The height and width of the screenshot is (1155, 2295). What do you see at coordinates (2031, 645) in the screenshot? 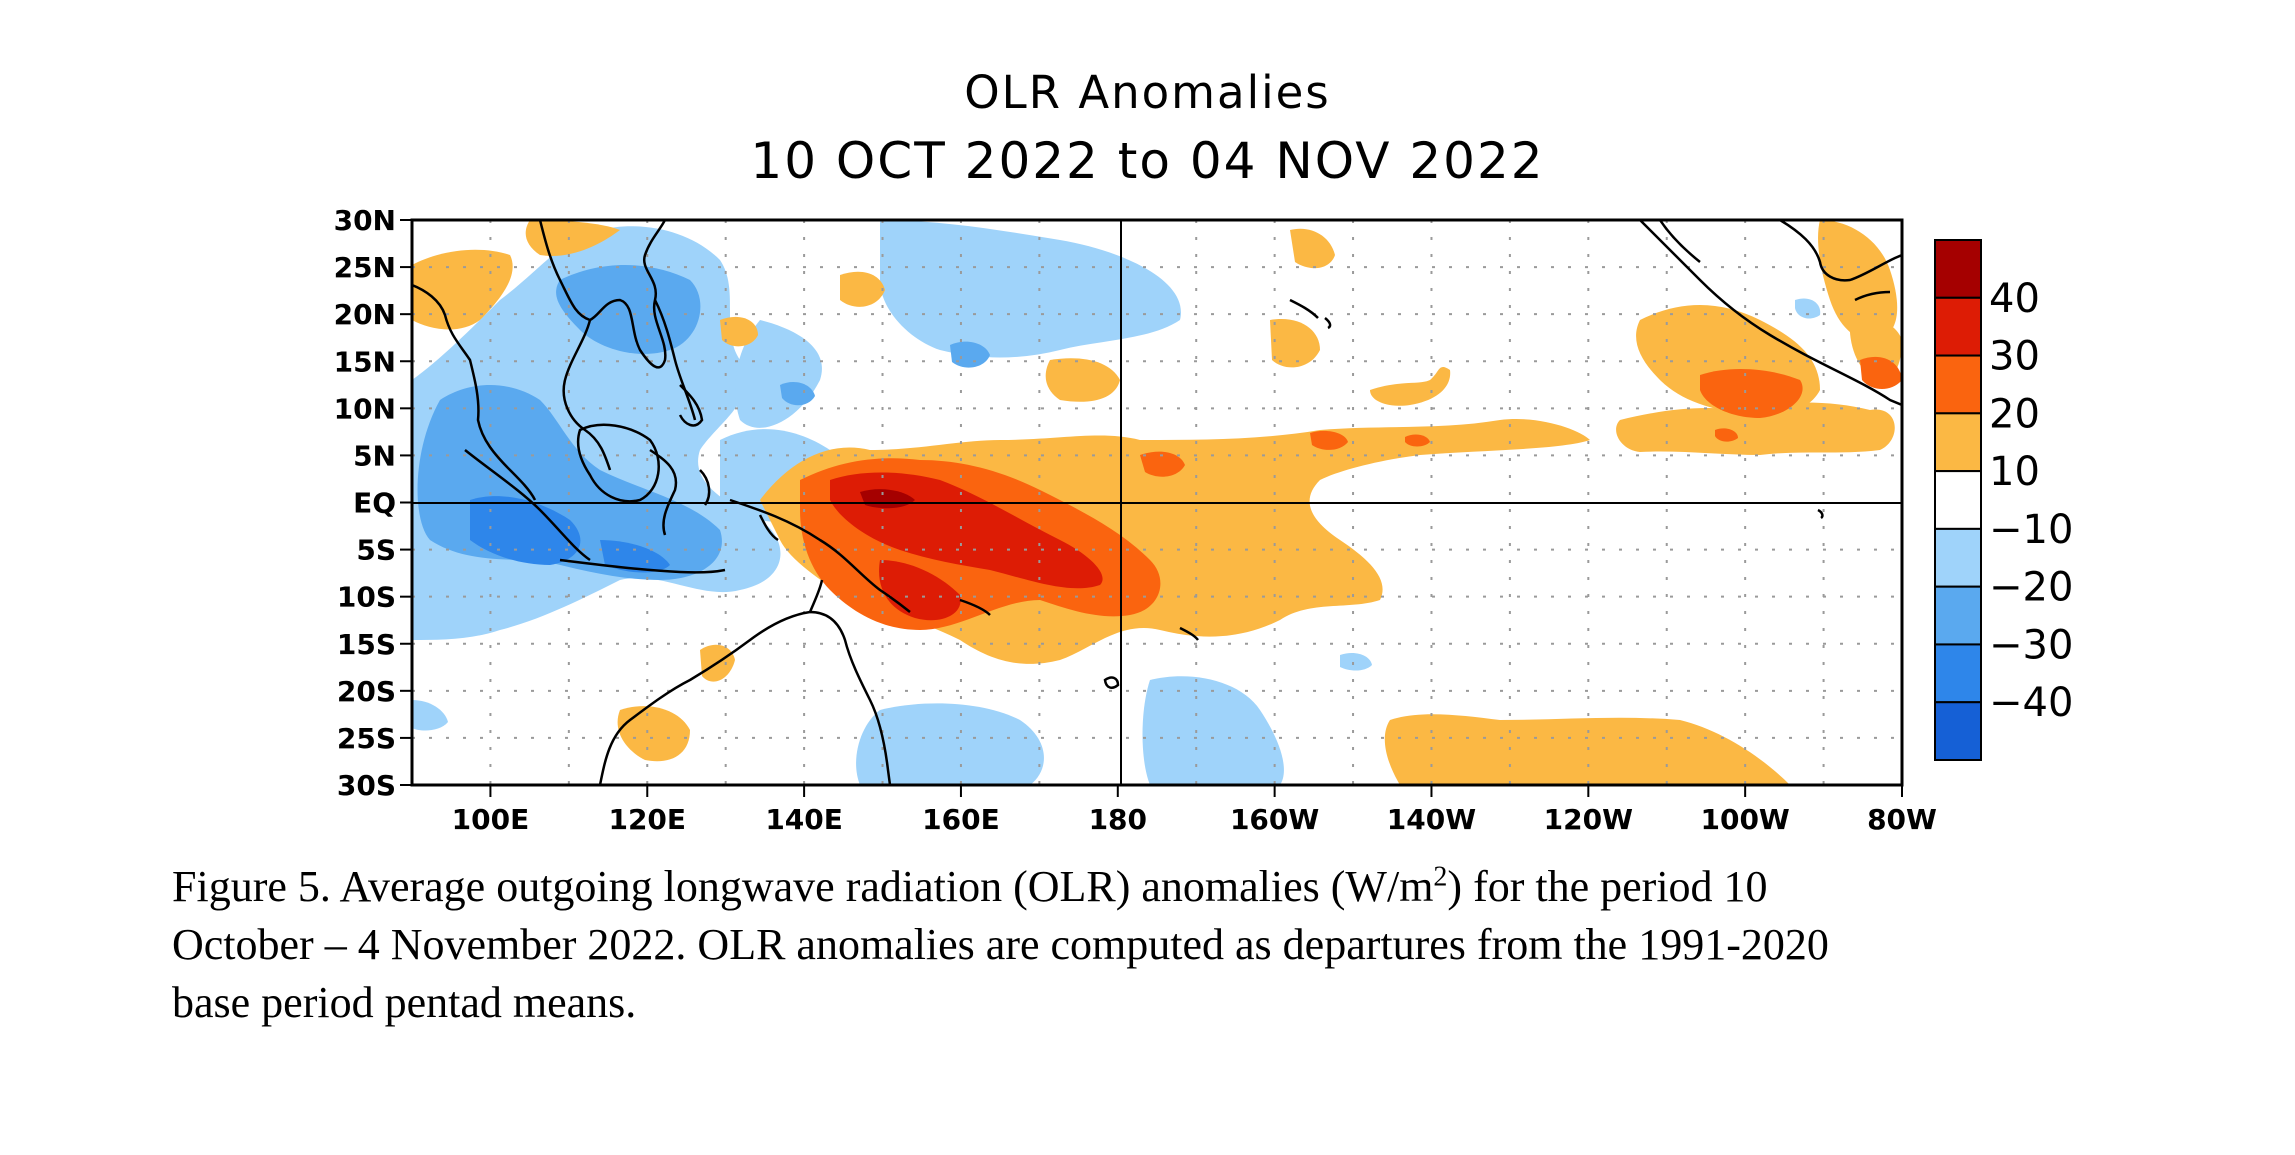
I see `colorbar-label: −30` at bounding box center [2031, 645].